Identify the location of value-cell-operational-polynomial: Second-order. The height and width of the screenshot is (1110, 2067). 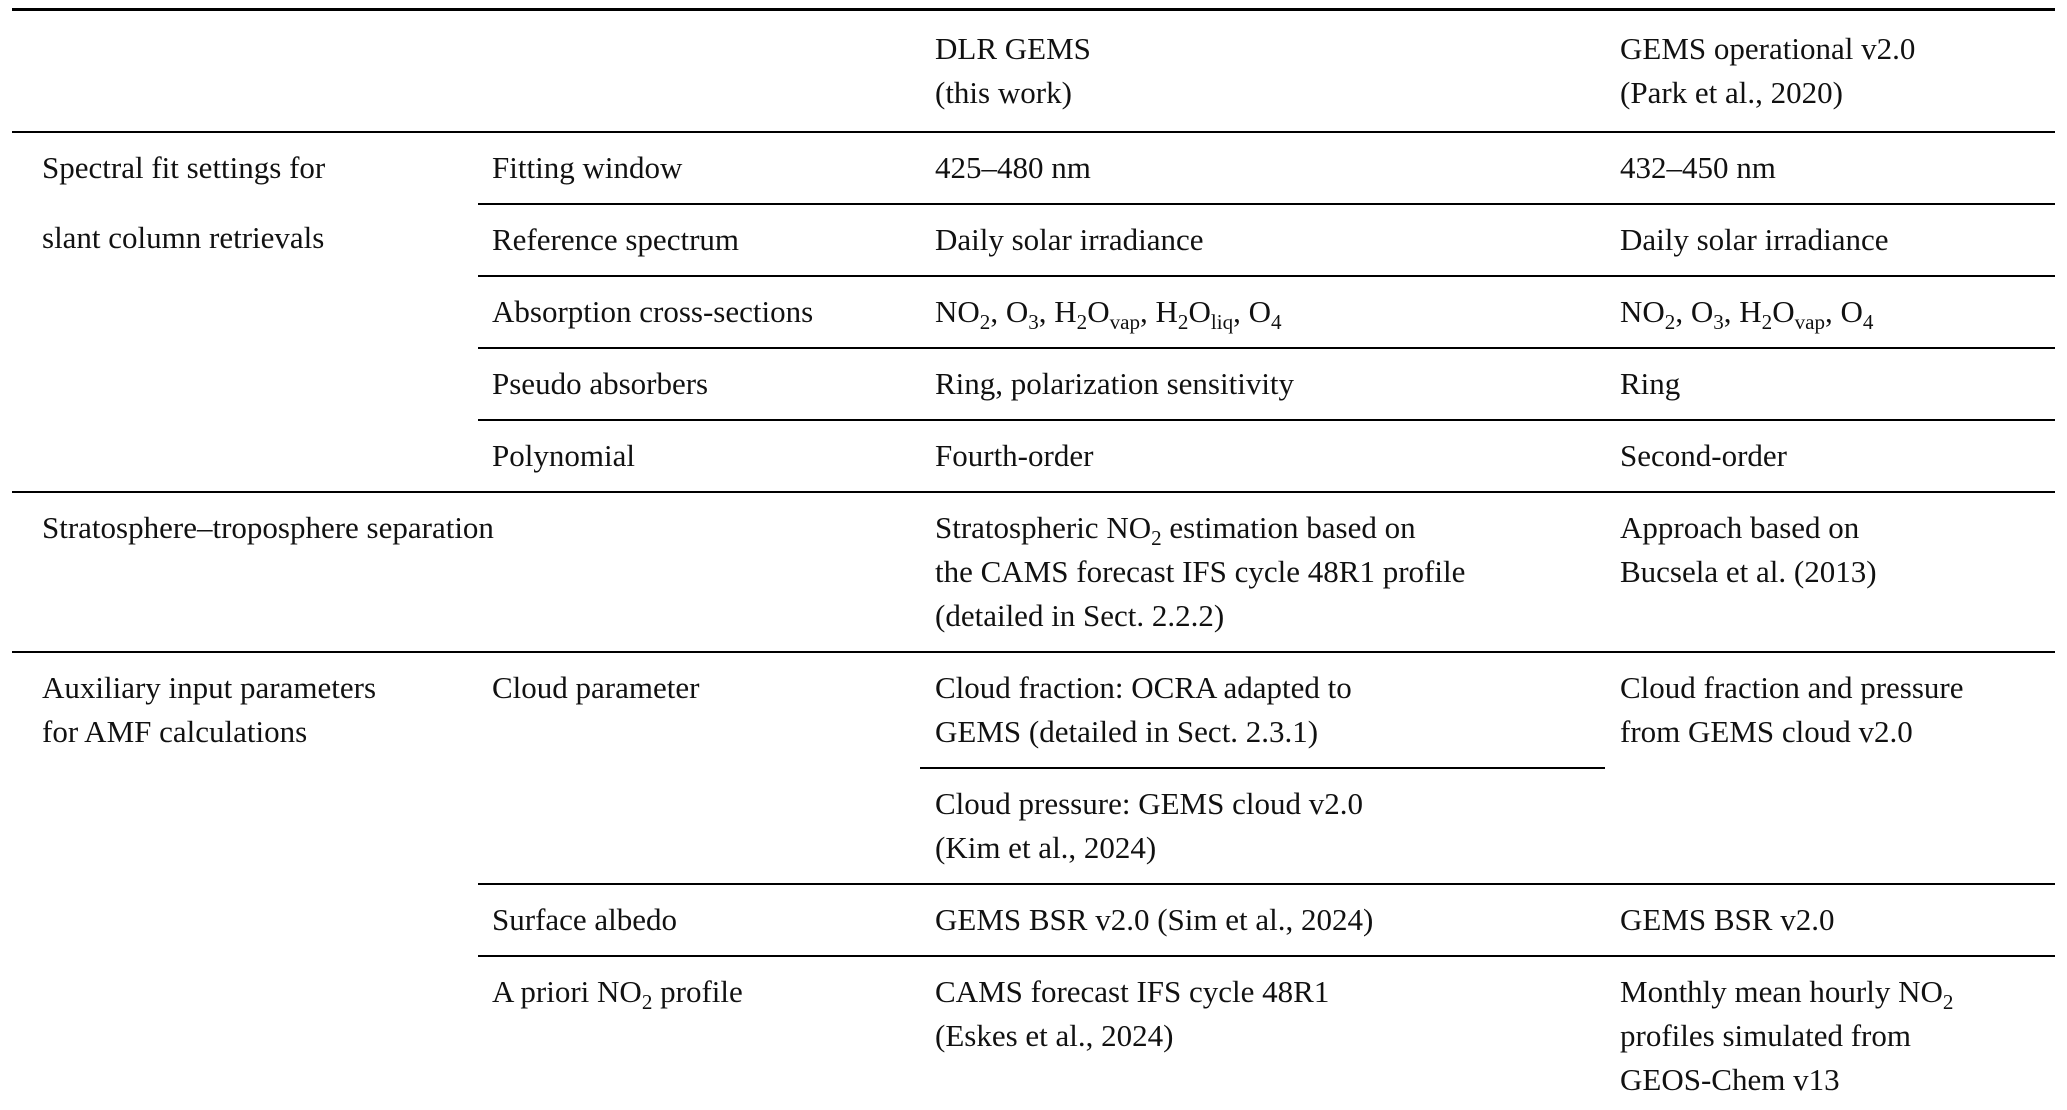
(1830, 456).